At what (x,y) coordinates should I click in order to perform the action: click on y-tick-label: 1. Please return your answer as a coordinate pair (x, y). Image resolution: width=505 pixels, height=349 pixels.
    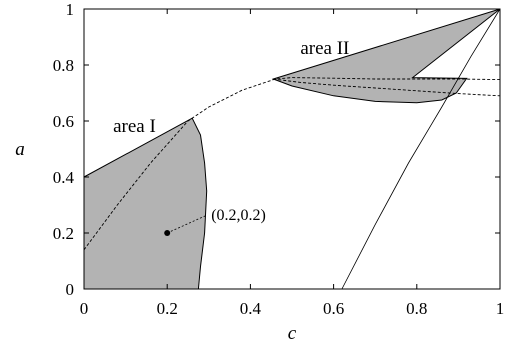
    Looking at the image, I should click on (70, 9).